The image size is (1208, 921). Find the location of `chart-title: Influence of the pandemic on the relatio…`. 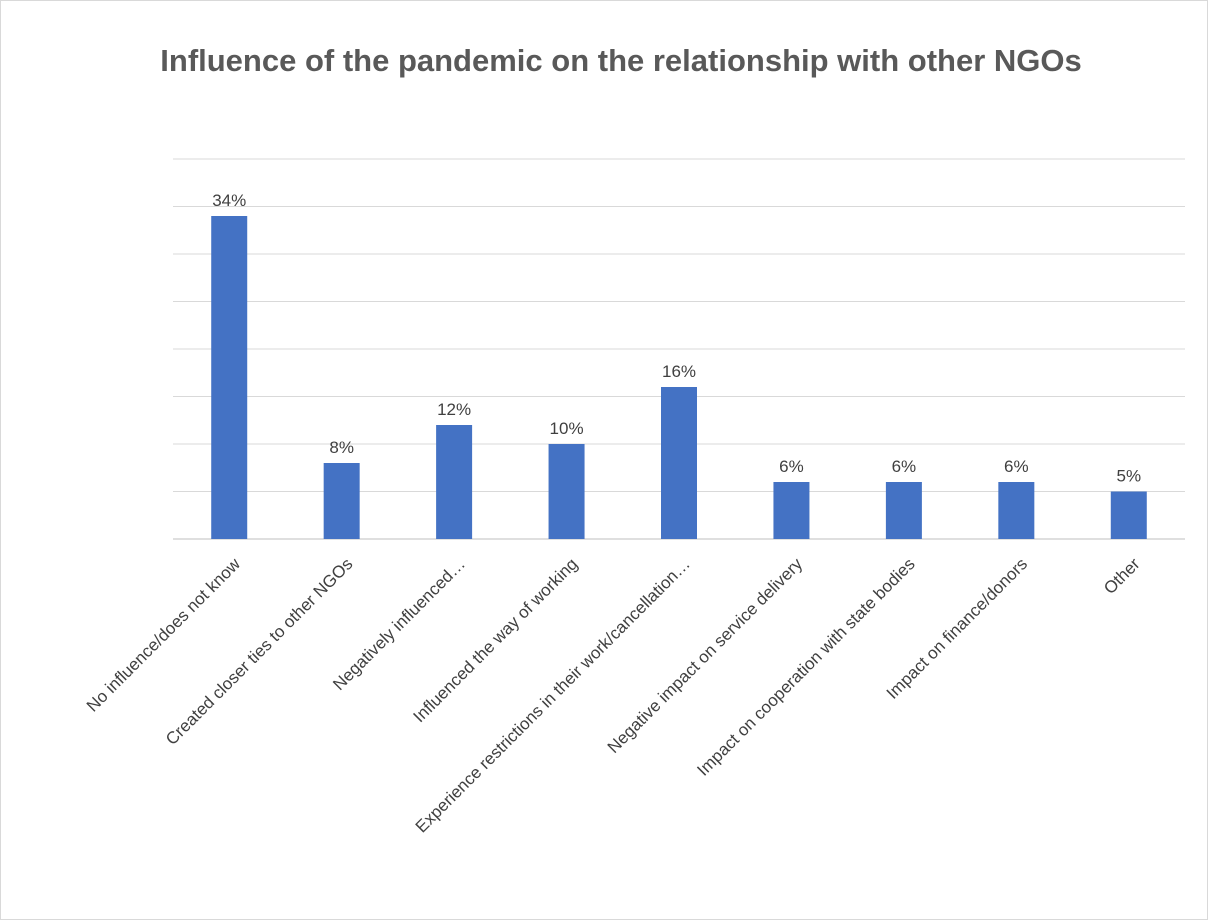

chart-title: Influence of the pandemic on the relatio… is located at coordinates (621, 60).